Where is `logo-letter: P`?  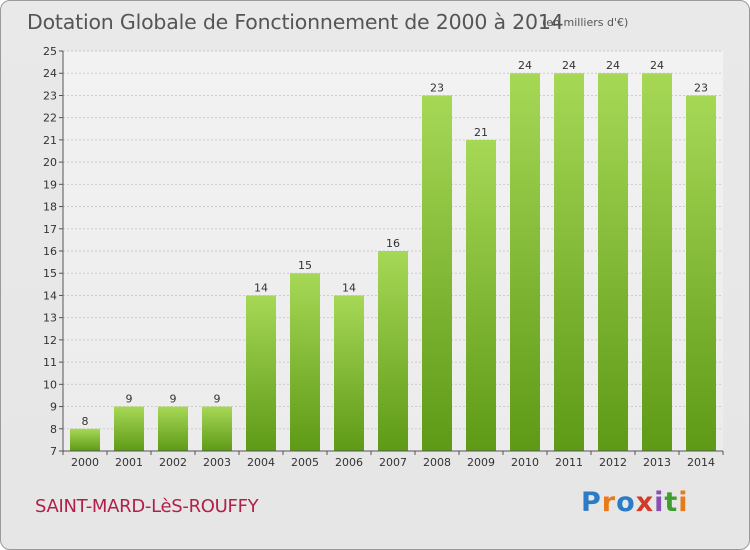 logo-letter: P is located at coordinates (591, 502).